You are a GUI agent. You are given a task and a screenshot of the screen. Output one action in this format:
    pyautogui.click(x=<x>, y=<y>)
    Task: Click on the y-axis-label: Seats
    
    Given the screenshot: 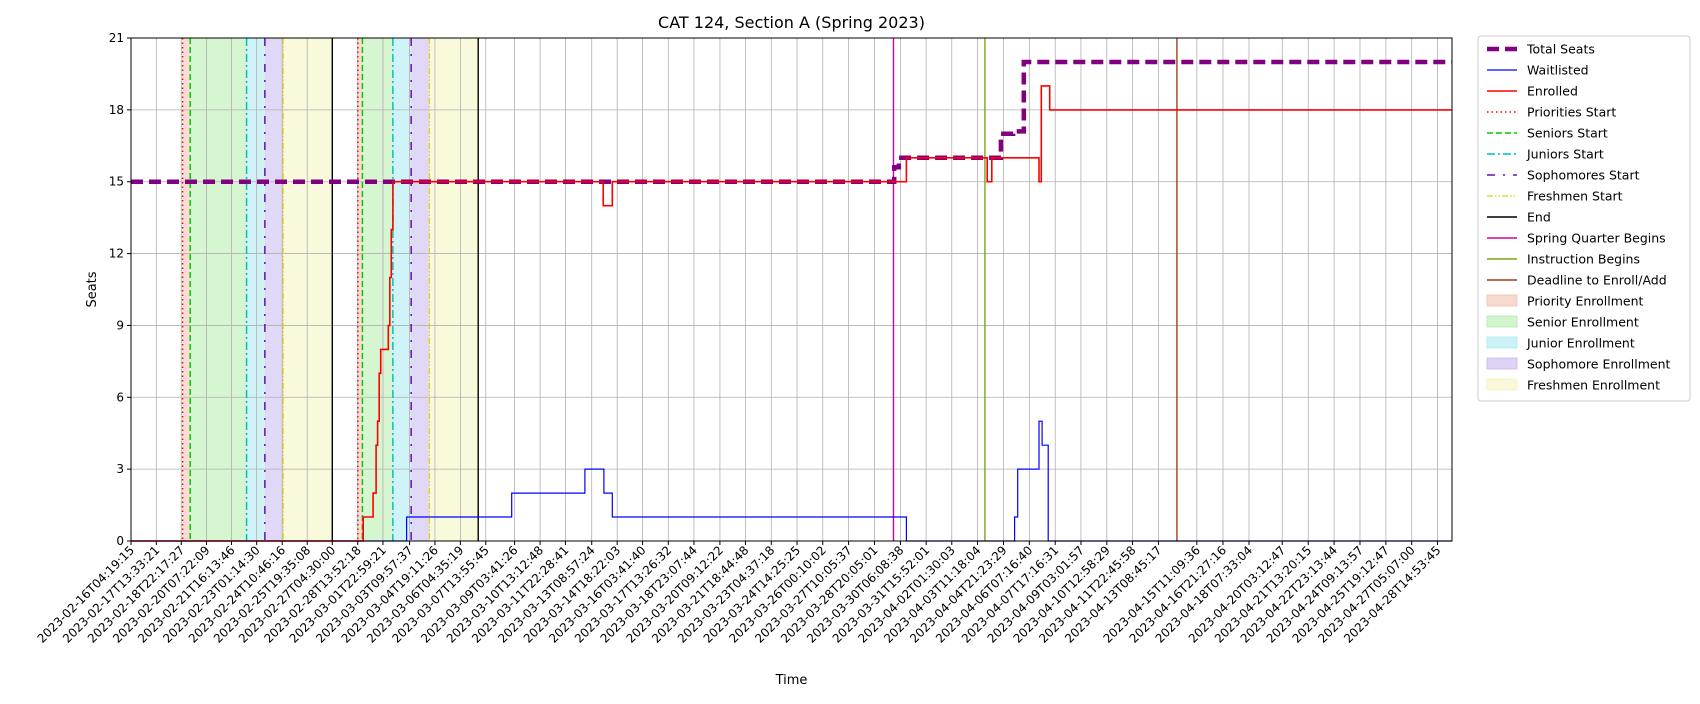 What is the action you would take?
    pyautogui.click(x=92, y=289)
    